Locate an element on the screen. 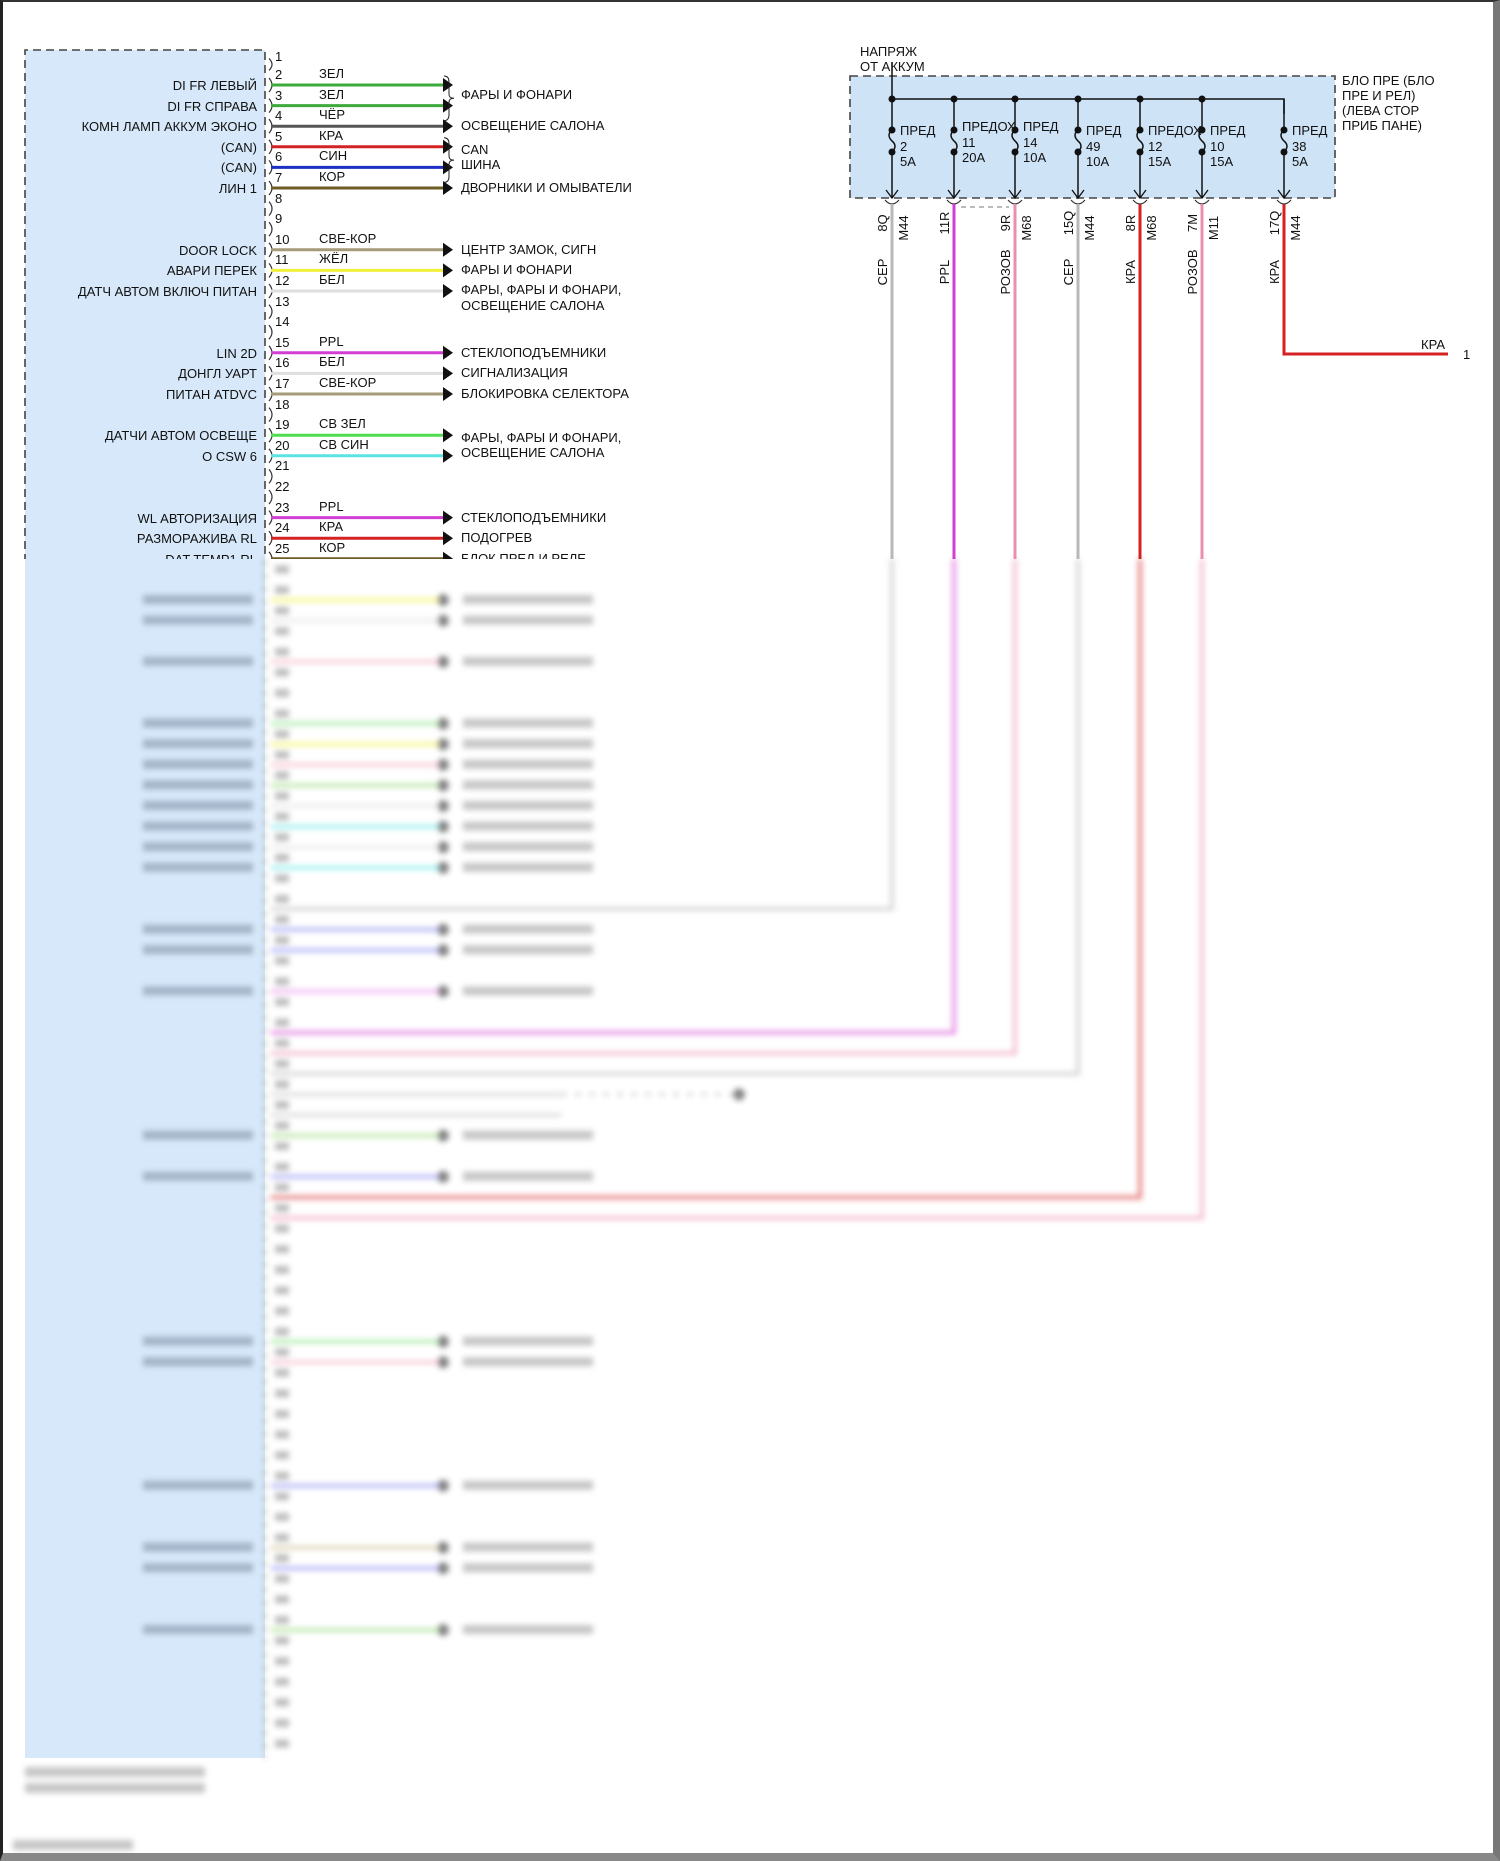  signal-label: DI FR СПРАВА is located at coordinates (212, 106).